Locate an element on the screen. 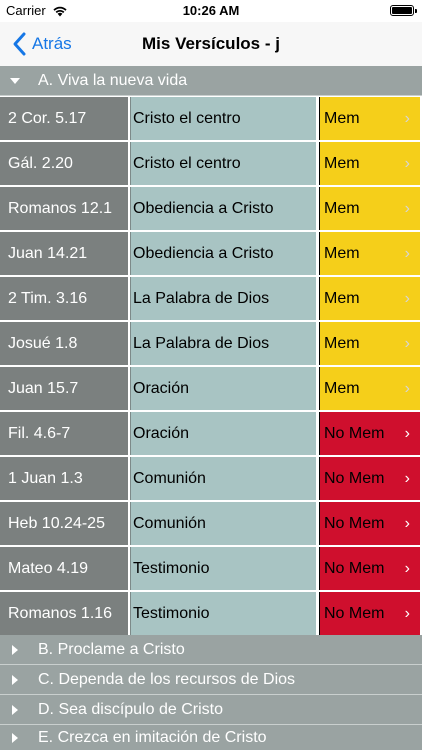  page-title: Mis Versículos - j is located at coordinates (211, 43).